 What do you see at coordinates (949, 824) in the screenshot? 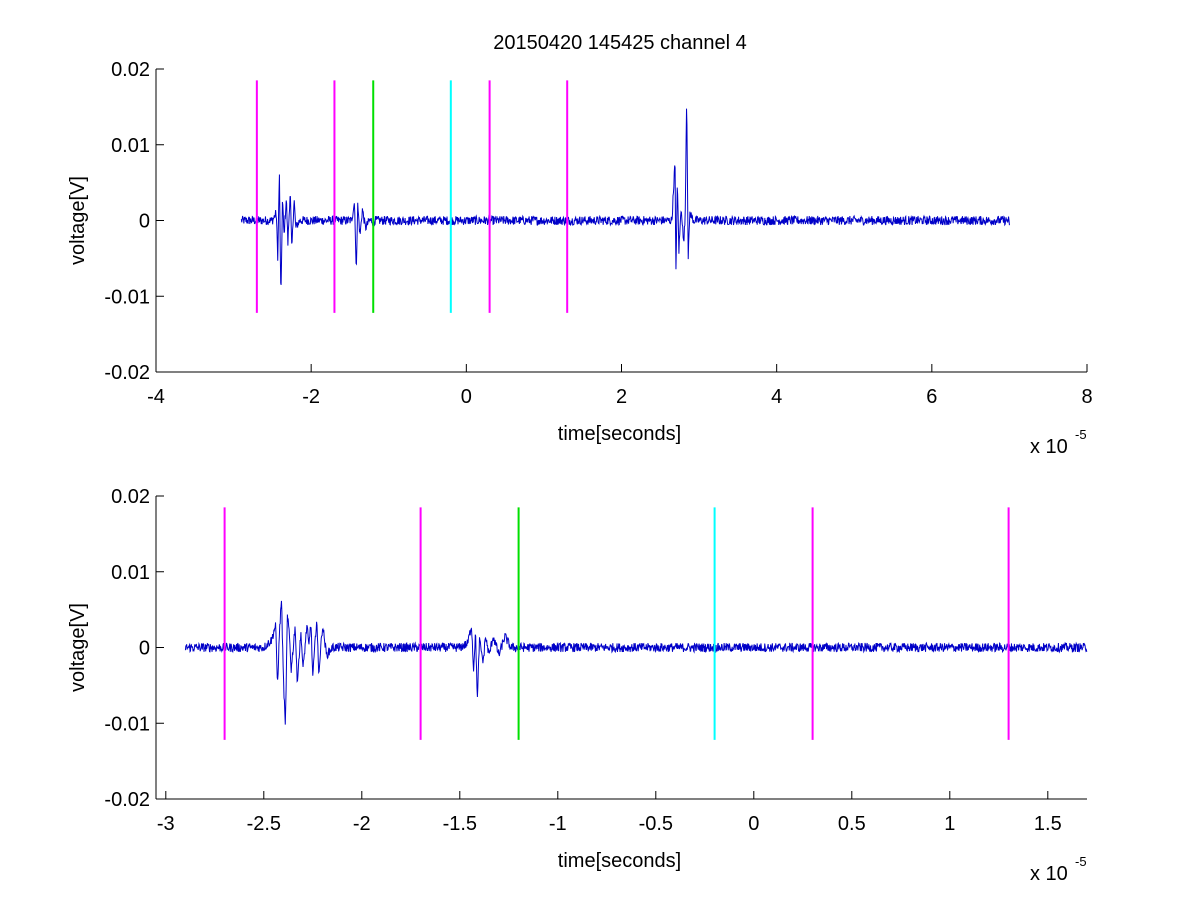
I see `x-tick-label: 1` at bounding box center [949, 824].